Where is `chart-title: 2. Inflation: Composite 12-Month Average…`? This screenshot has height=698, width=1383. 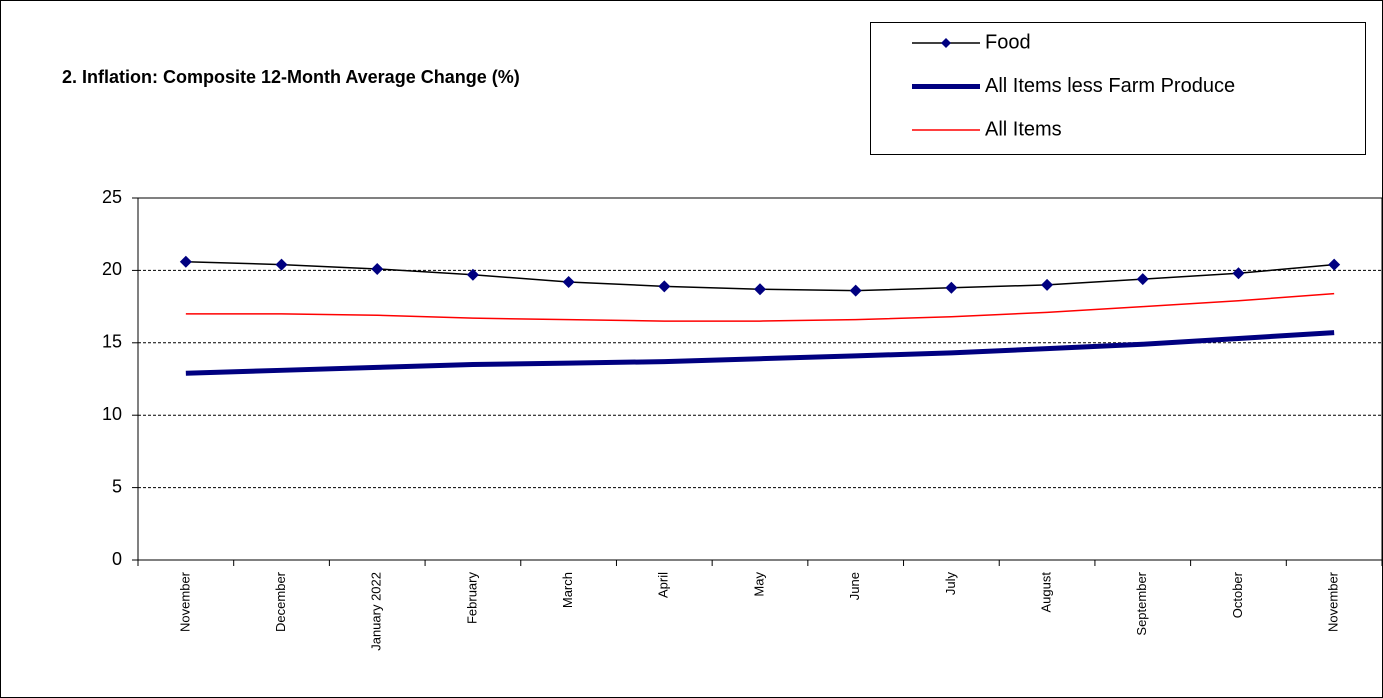 chart-title: 2. Inflation: Composite 12-Month Average… is located at coordinates (291, 77).